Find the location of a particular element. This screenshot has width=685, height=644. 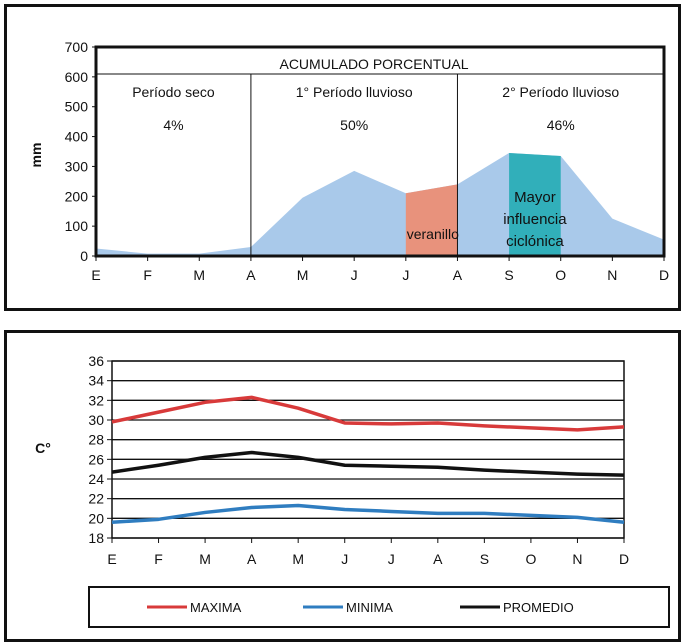

promedio-line is located at coordinates (368, 463).